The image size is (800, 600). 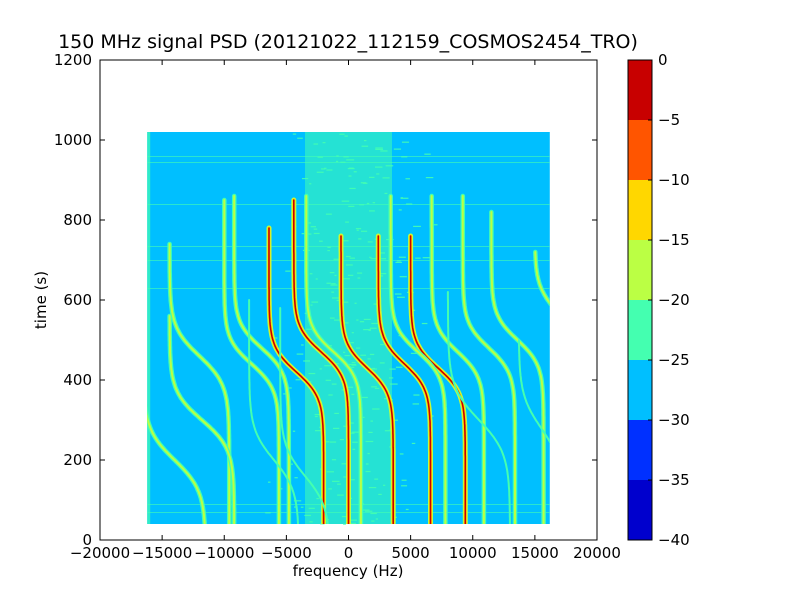 I want to click on edge-strip, so click(x=149, y=328).